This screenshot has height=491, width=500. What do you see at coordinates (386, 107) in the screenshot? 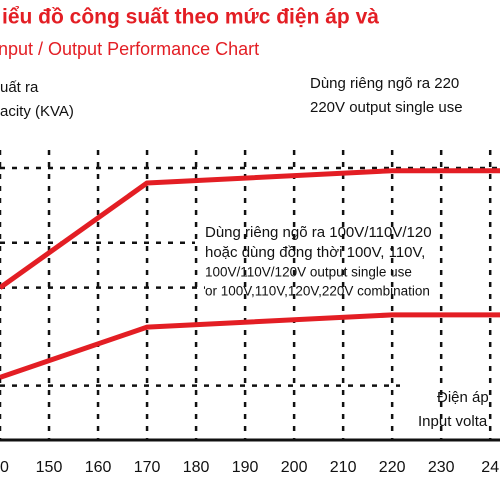
I see `annotation: 220V output single use` at bounding box center [386, 107].